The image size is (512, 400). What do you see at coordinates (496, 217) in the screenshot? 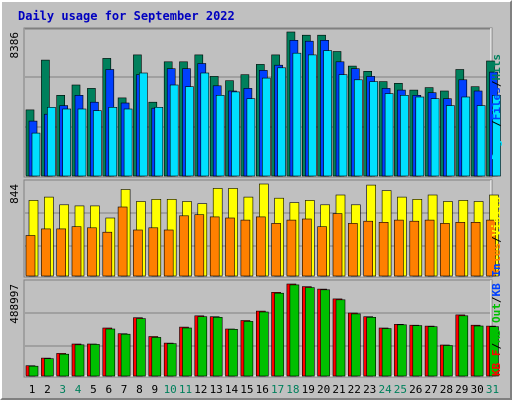
I see `legend-visits: Visits` at bounding box center [496, 217].